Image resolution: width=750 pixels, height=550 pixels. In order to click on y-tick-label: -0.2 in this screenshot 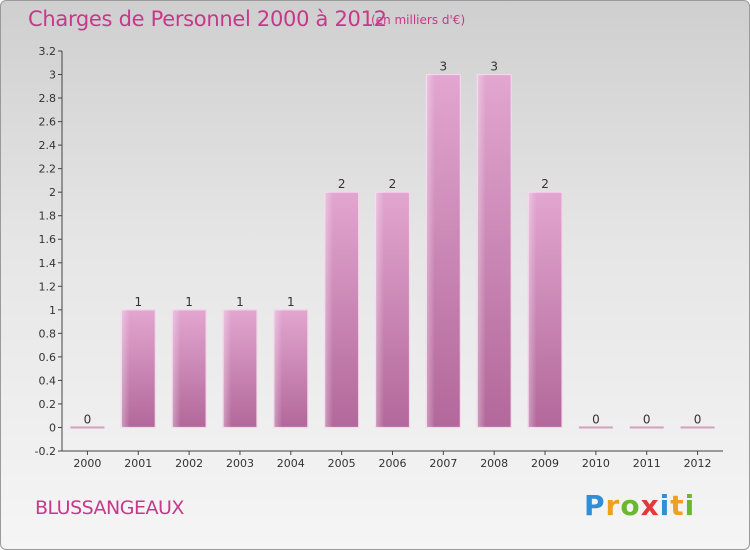, I will do `click(45, 451)`.